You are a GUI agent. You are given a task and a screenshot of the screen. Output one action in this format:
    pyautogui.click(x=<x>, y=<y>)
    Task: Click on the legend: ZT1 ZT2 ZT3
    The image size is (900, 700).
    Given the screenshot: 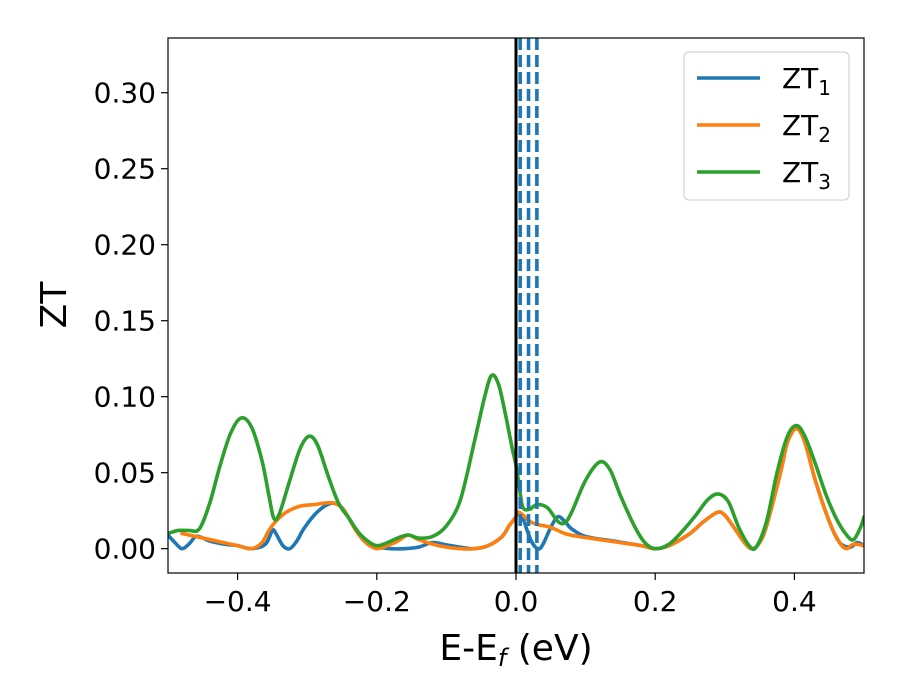 What is the action you would take?
    pyautogui.click(x=766, y=126)
    